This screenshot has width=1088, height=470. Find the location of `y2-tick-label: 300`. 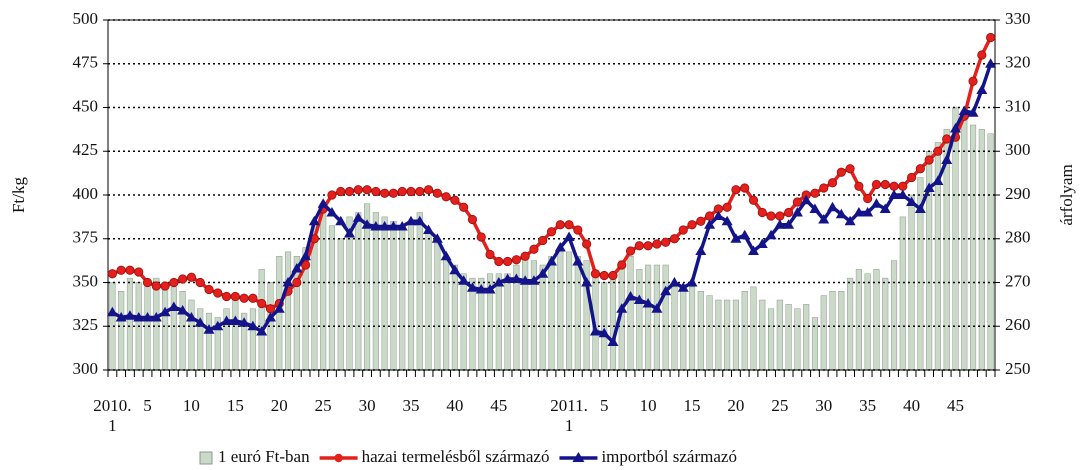

y2-tick-label: 300 is located at coordinates (1018, 149).